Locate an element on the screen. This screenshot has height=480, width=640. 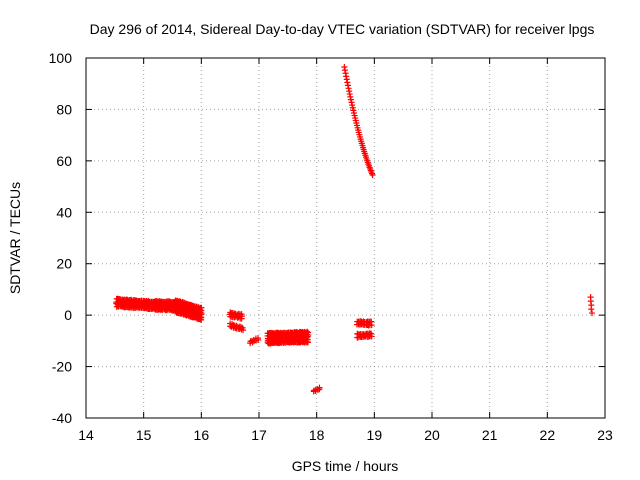
y-tick-label: -40 is located at coordinates (62, 418).